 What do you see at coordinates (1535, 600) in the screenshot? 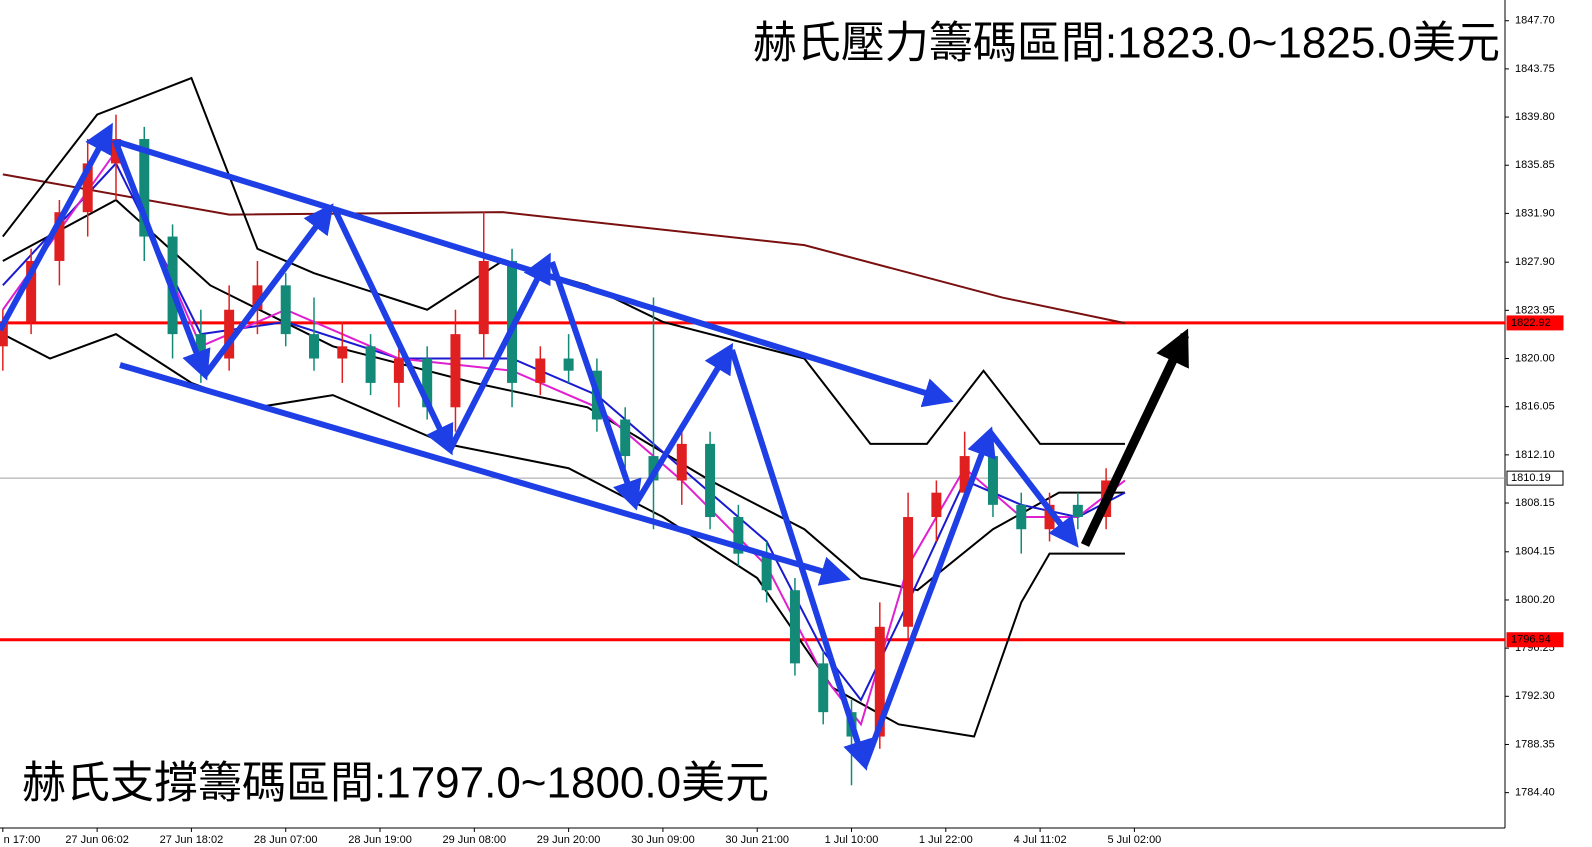
I see `y-tick-label: 1800.20` at bounding box center [1535, 600].